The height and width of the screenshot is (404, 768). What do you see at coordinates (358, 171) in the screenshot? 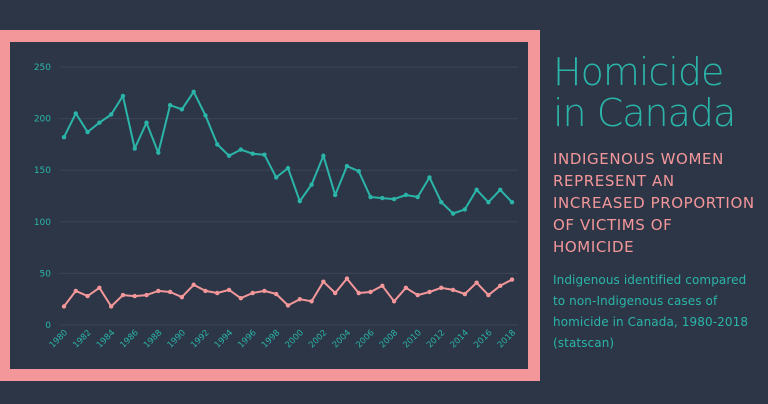
I see `data-point-s1-2005` at bounding box center [358, 171].